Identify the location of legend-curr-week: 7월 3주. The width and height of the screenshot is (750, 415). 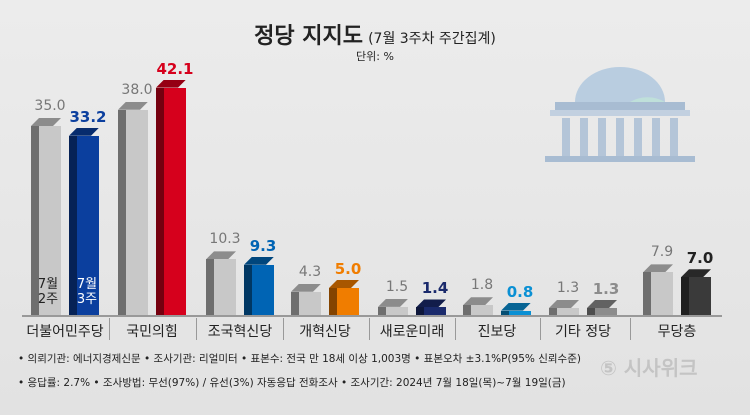
(87, 292).